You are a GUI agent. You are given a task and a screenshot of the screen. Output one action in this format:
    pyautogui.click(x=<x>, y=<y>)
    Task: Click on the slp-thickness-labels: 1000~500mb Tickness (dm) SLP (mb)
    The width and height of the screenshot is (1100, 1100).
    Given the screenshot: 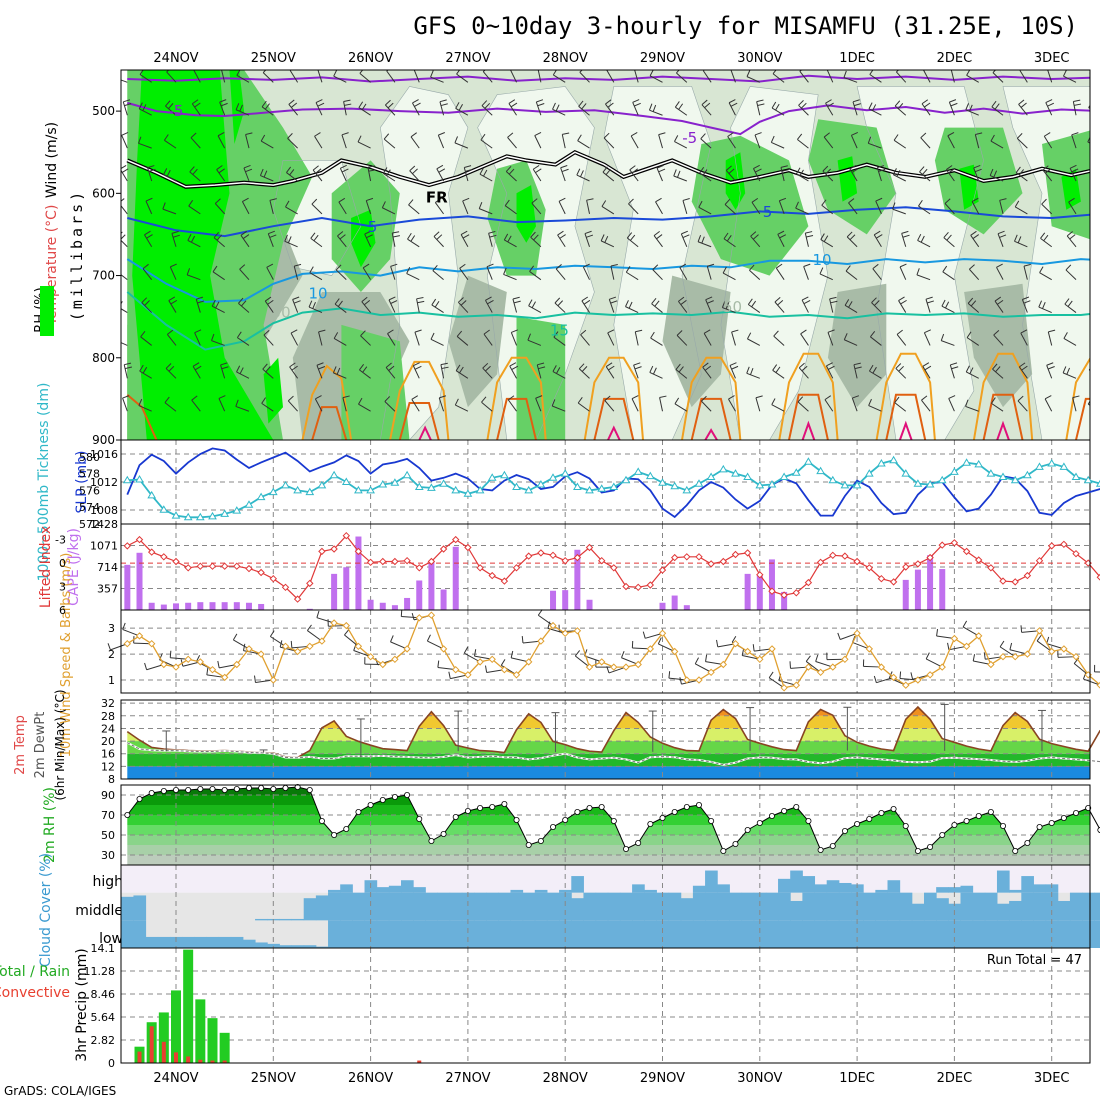 What is the action you would take?
    pyautogui.click(x=63, y=482)
    